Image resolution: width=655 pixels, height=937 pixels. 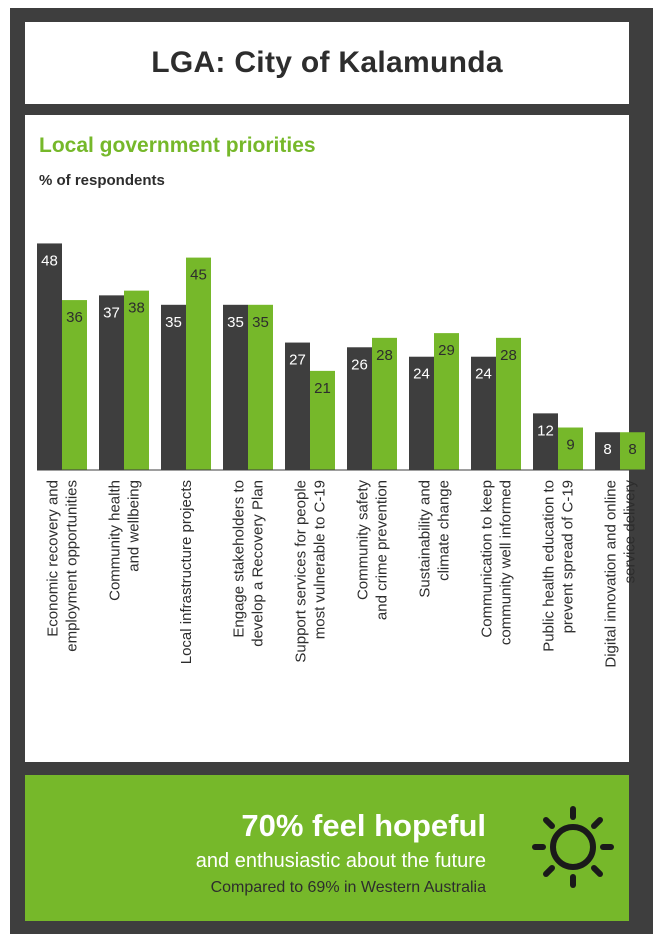 I want to click on data-label: 29, so click(x=446, y=350).